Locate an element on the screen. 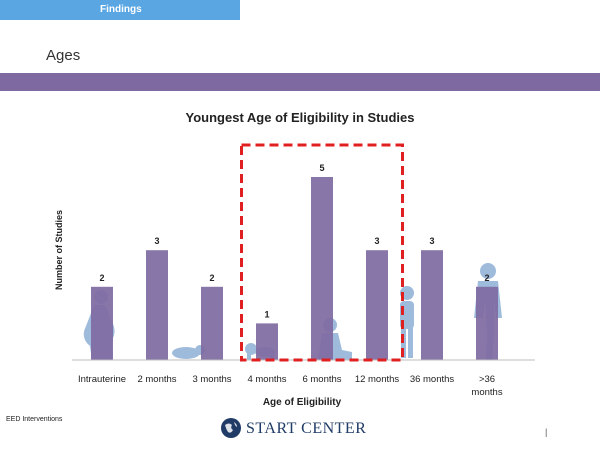 The height and width of the screenshot is (450, 600). start-center-logo: START CENTER is located at coordinates (300, 430).